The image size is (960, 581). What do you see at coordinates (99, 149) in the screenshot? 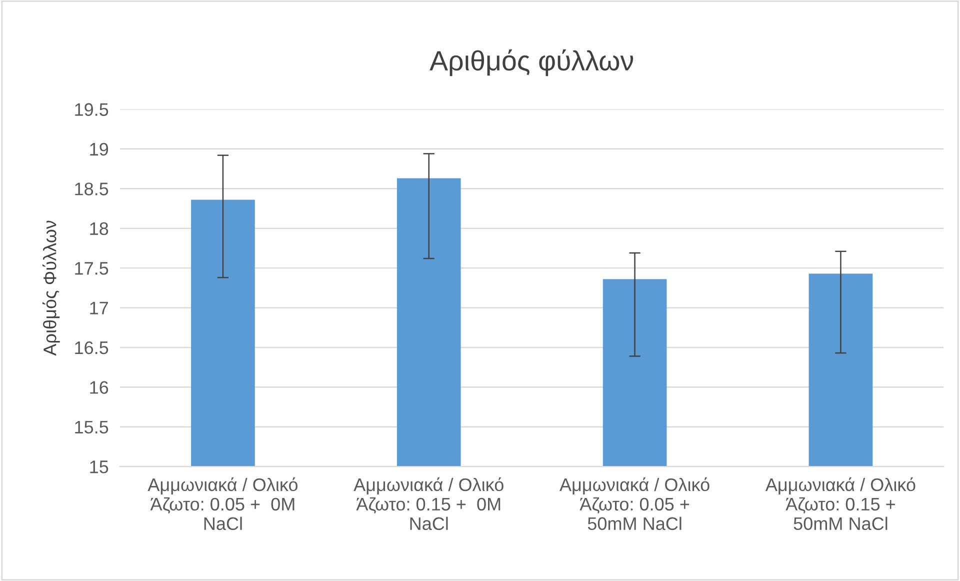
I see `y-tick-label: 19` at bounding box center [99, 149].